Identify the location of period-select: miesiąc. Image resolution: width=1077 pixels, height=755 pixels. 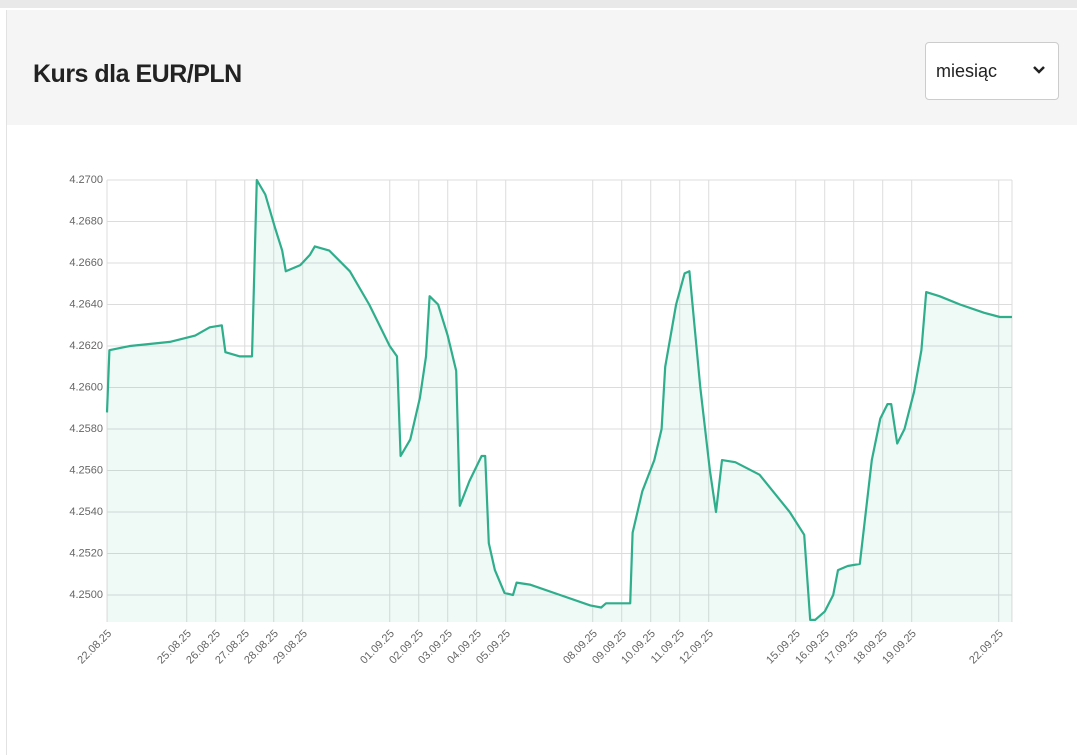
(992, 71).